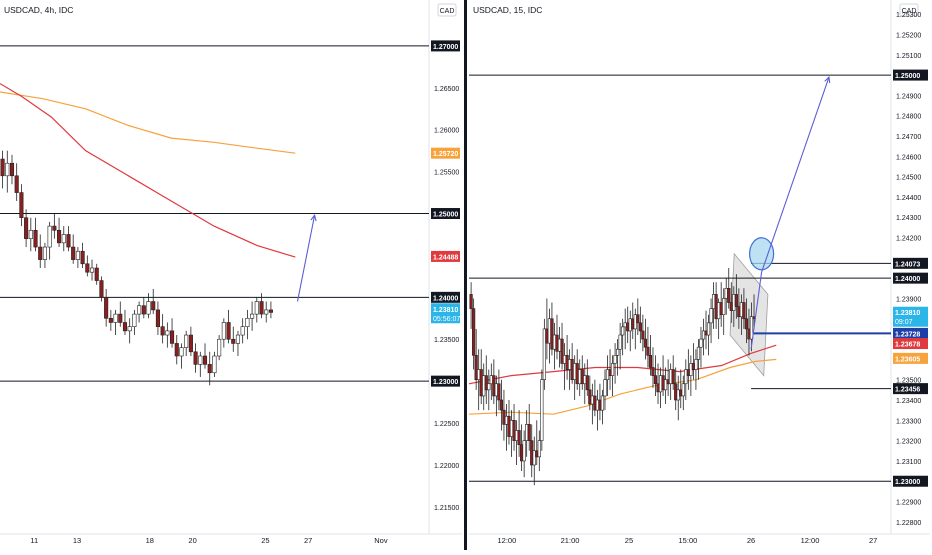 This screenshot has height=555, width=932. What do you see at coordinates (790, 213) in the screenshot?
I see `right-forecast-path` at bounding box center [790, 213].